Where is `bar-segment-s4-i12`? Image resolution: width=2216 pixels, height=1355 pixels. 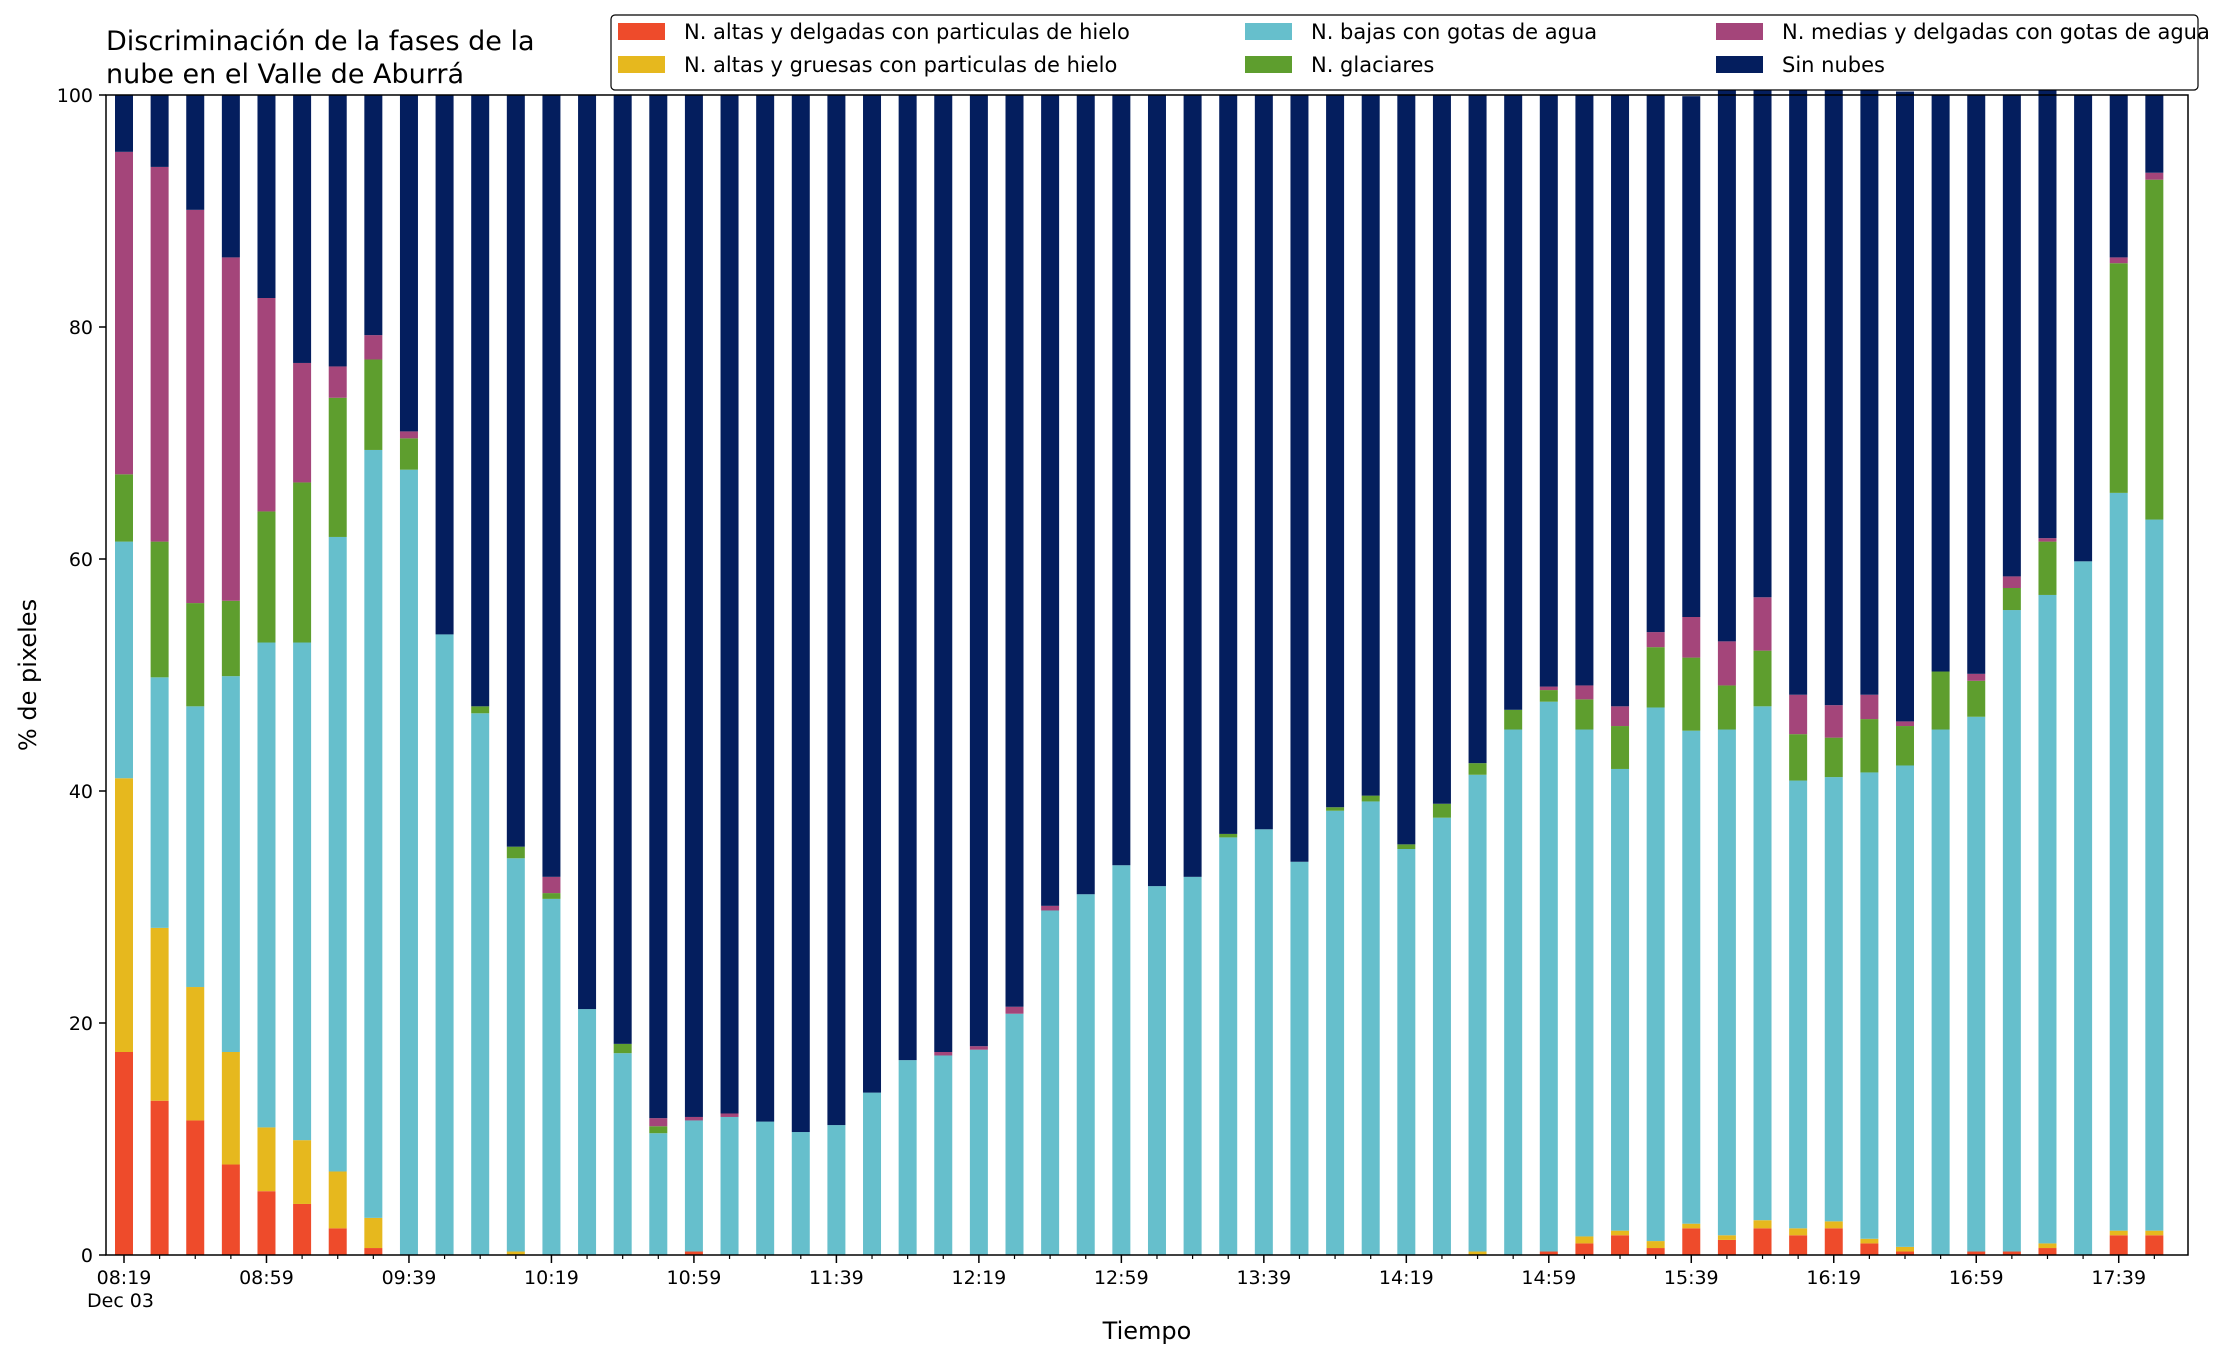
bar-segment-s4-i12 is located at coordinates (551, 885).